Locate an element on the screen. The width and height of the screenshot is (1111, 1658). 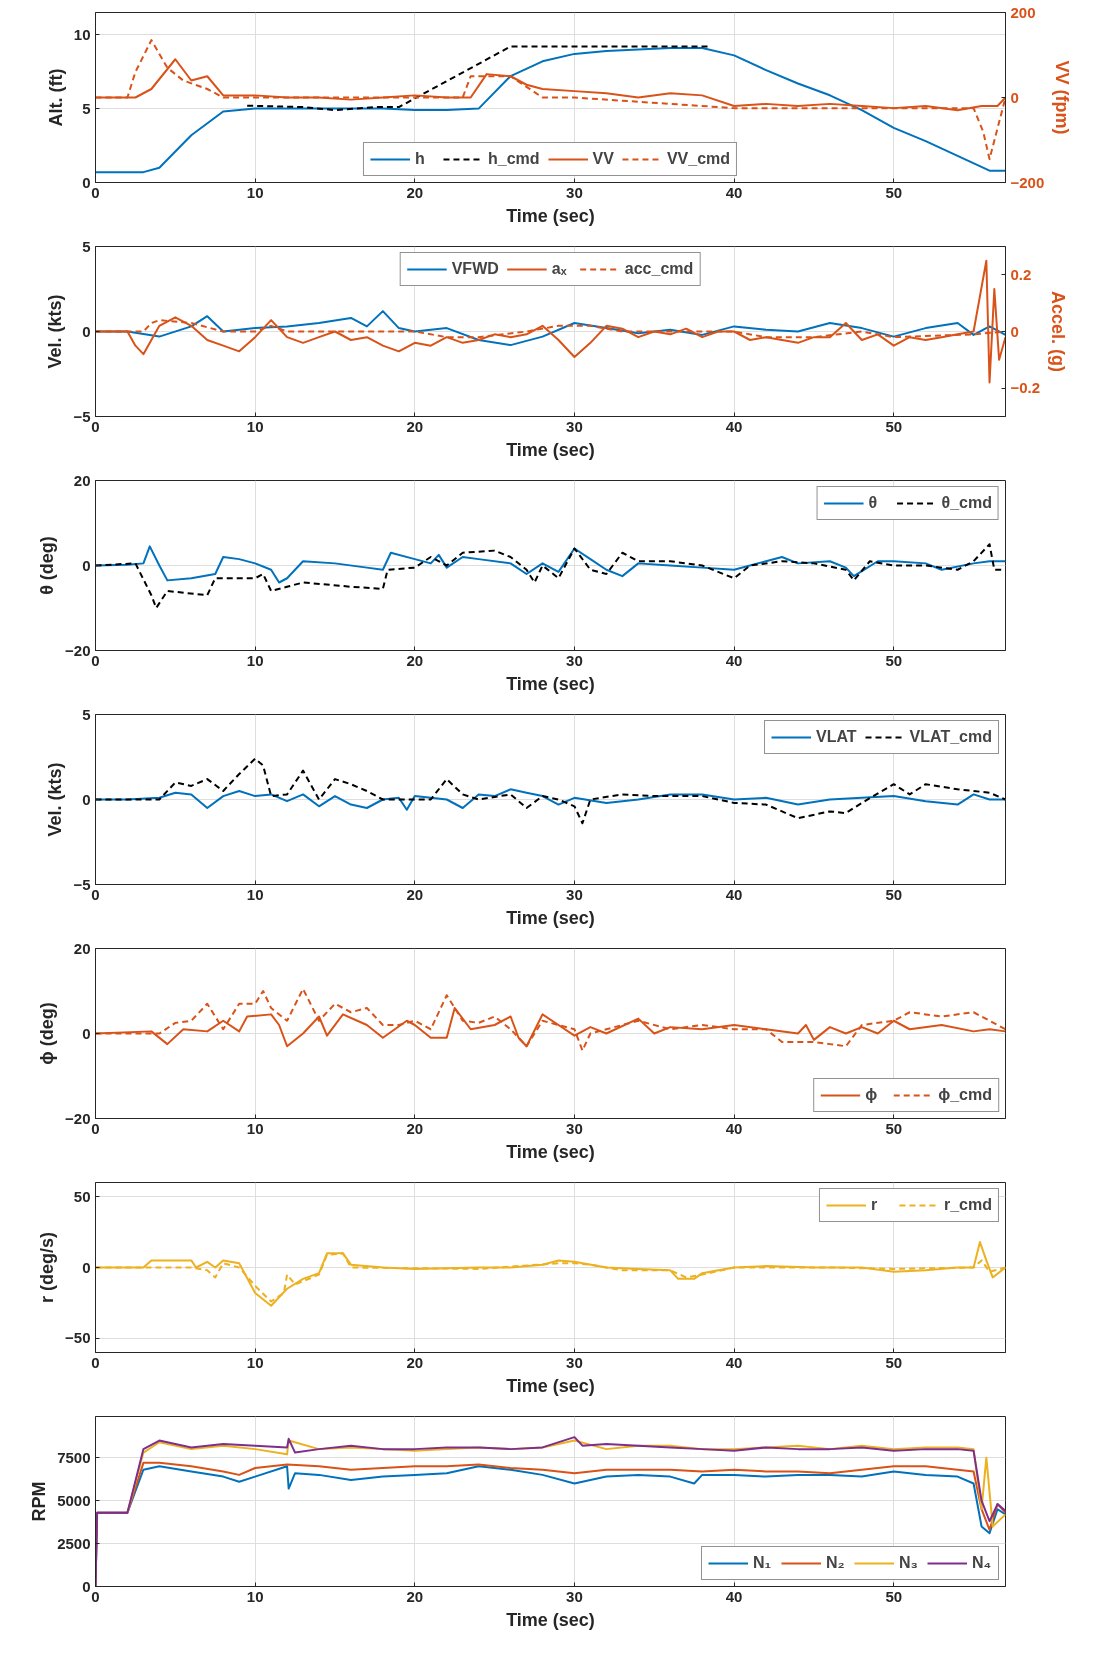
y-tick-label: 5000 is located at coordinates (74, 1500).